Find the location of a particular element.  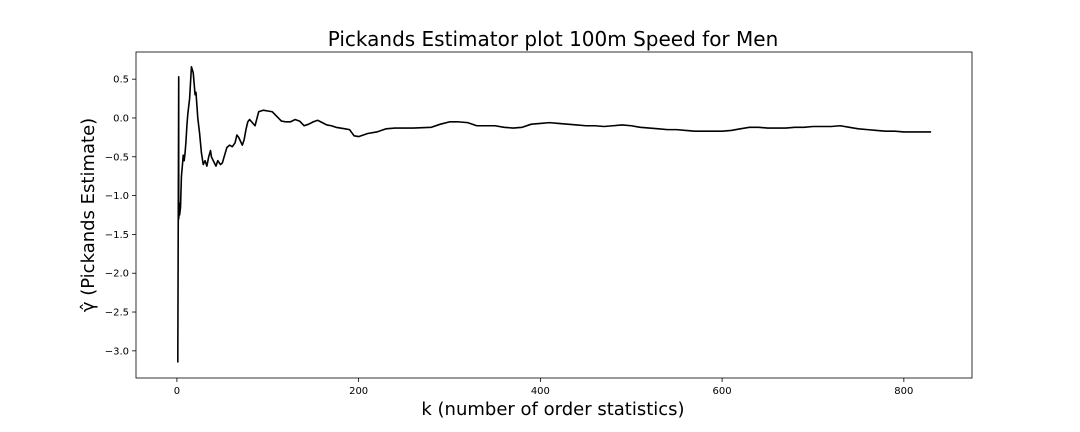

x-tick-label: 200 is located at coordinates (358, 391).